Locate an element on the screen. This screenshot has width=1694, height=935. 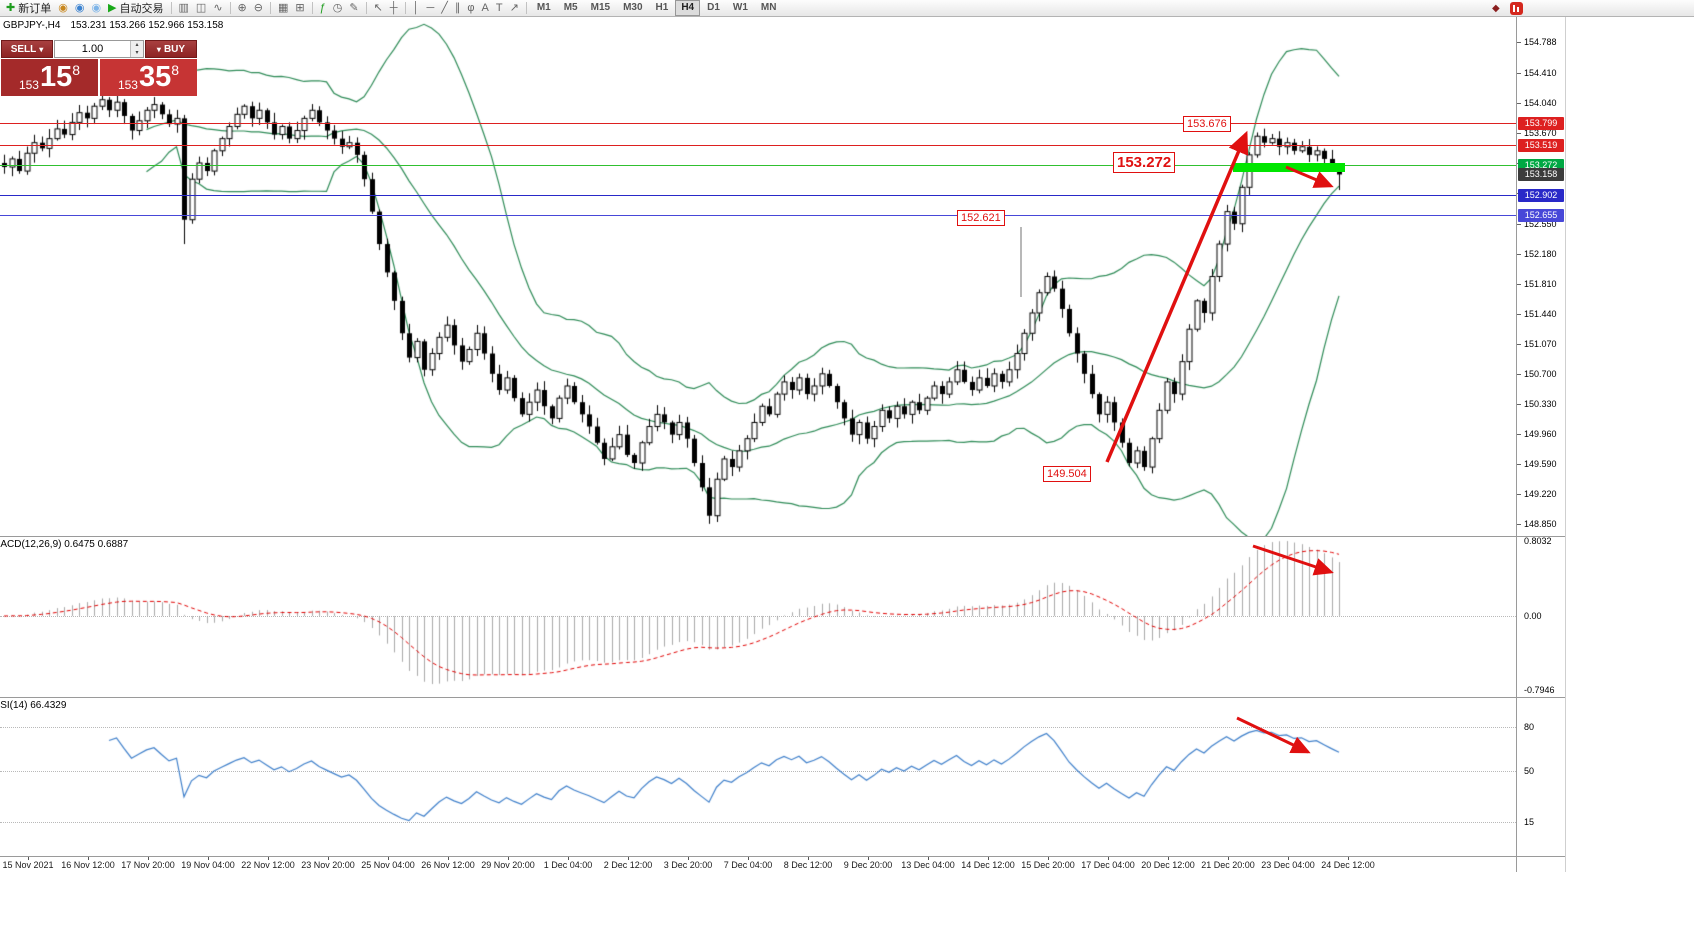
price-scale-label: 152.180 is located at coordinates (1540, 253).